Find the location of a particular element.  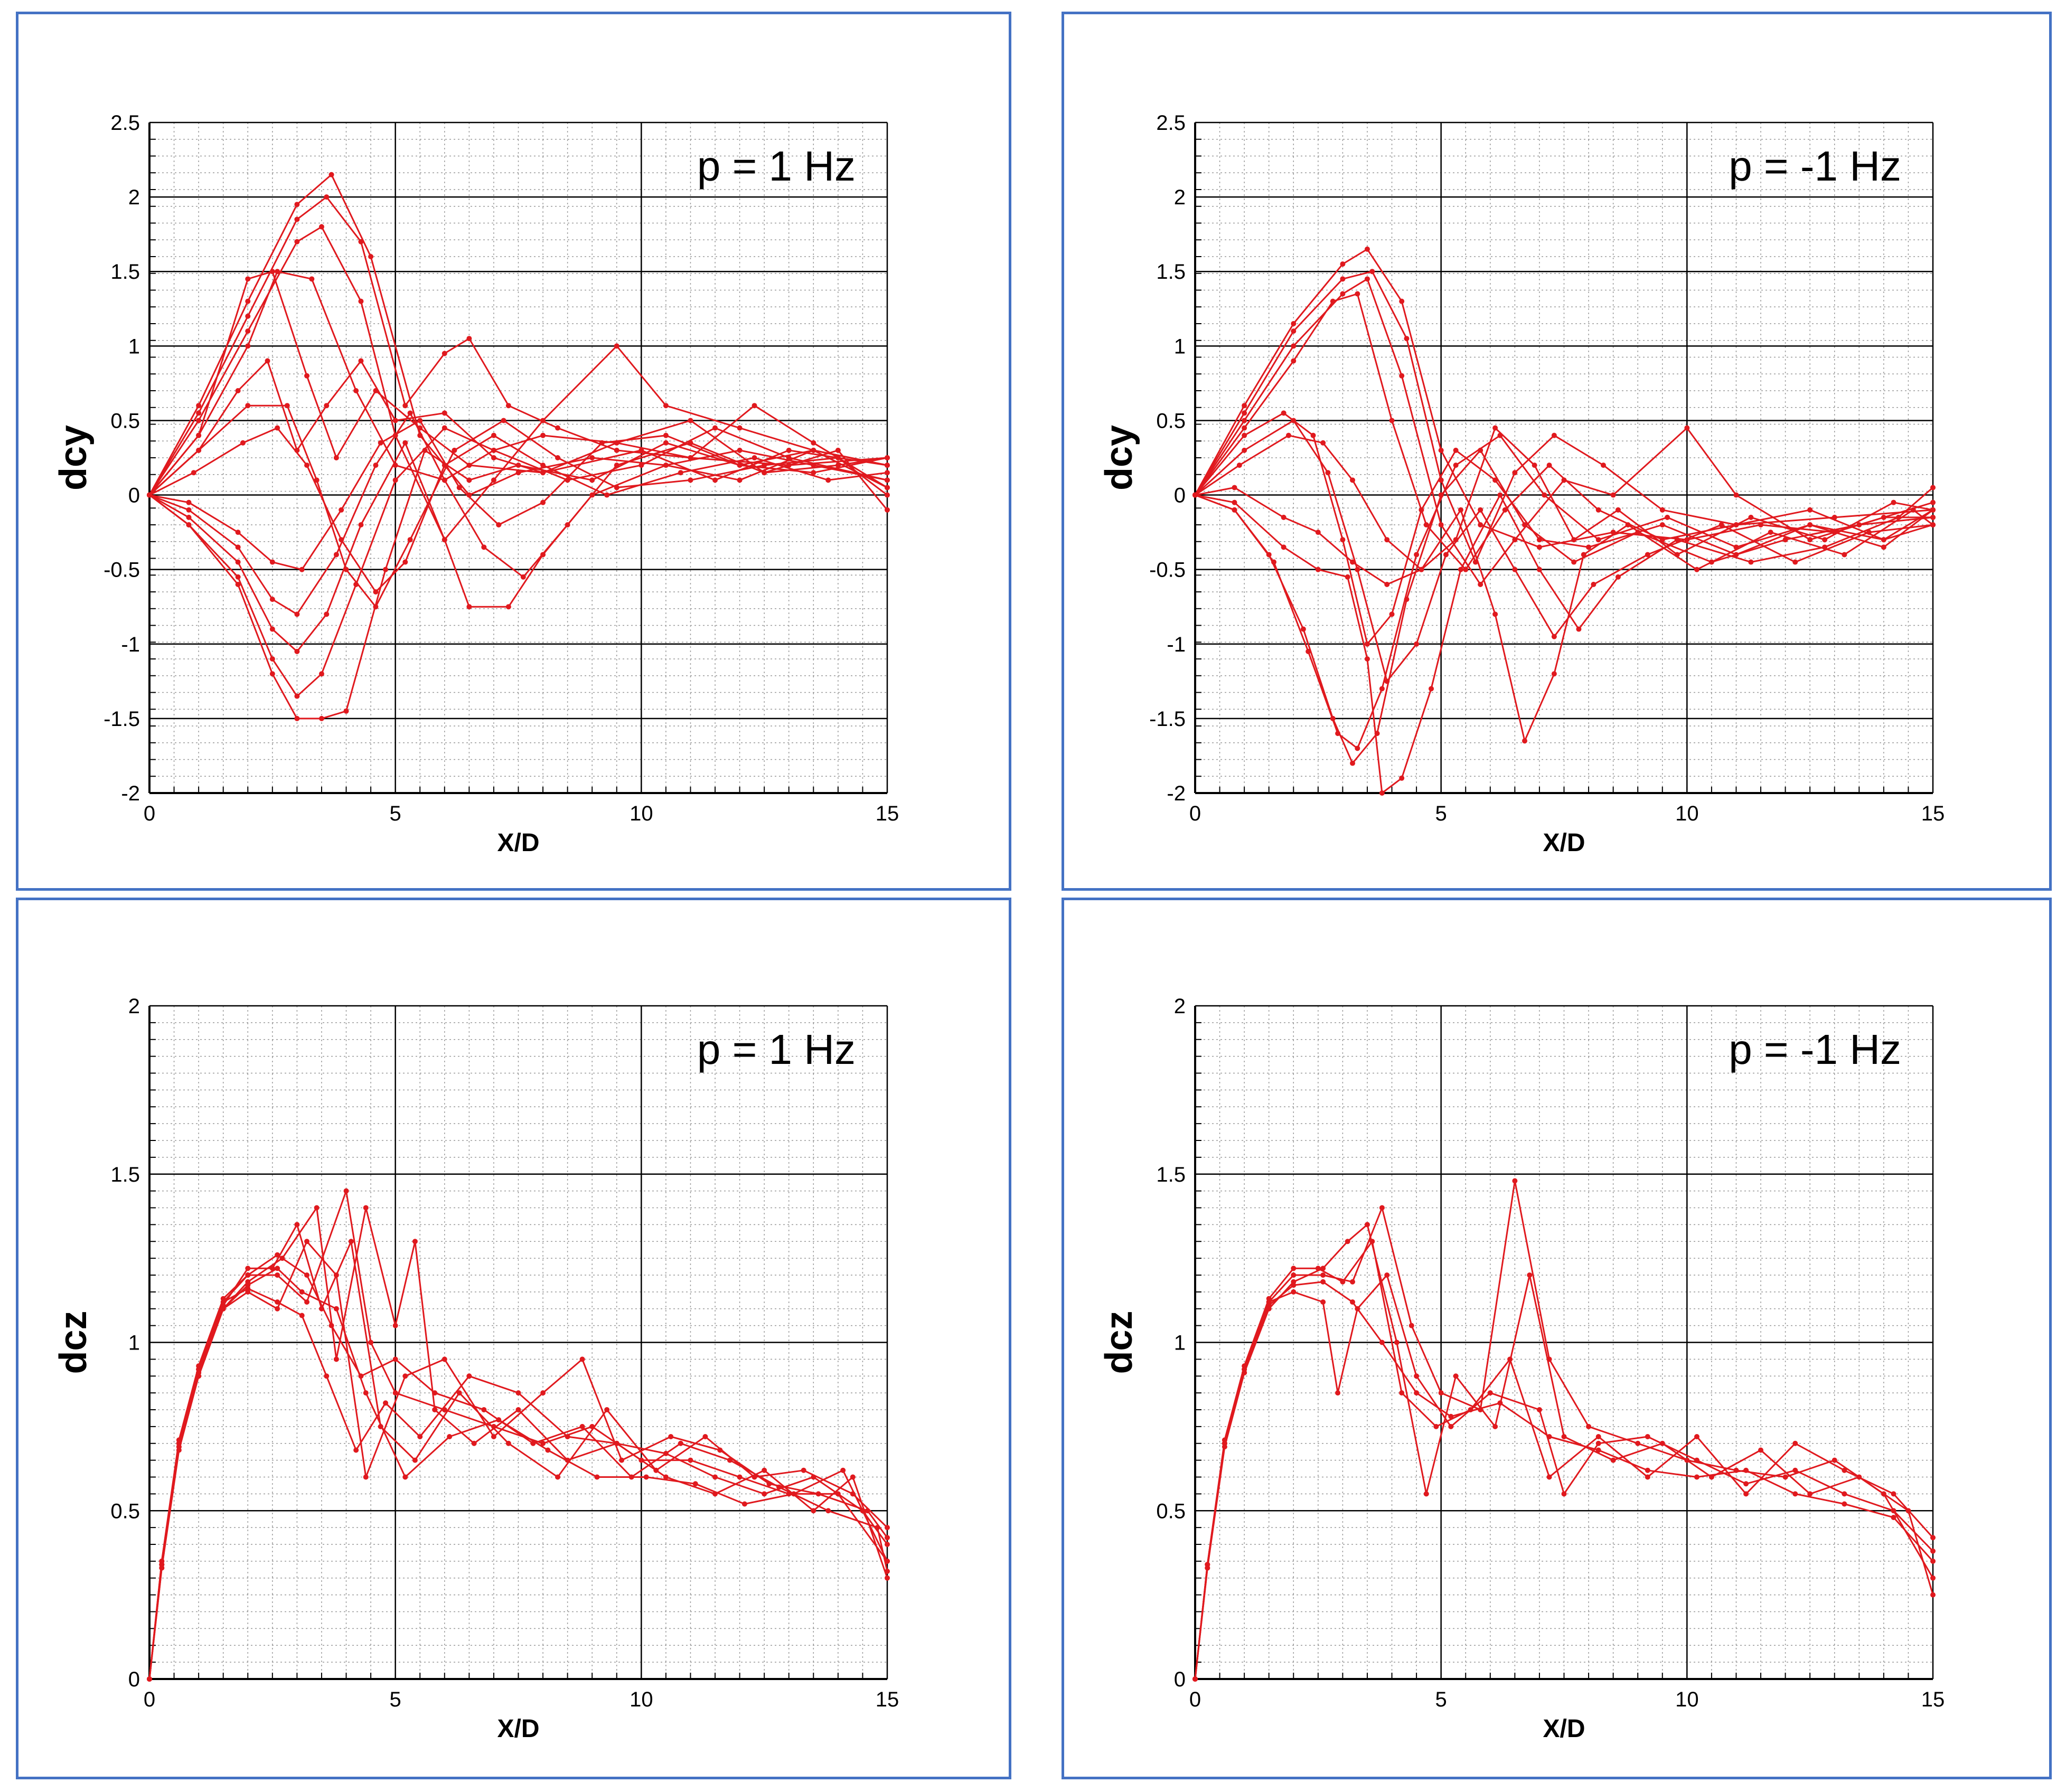

series-group is located at coordinates (1564, 1430).